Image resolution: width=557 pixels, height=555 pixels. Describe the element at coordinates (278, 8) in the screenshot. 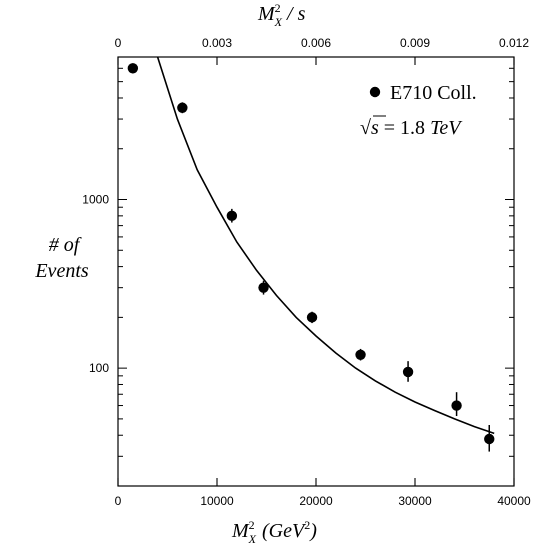

I see `top-axis-label-sup: 2` at that location.